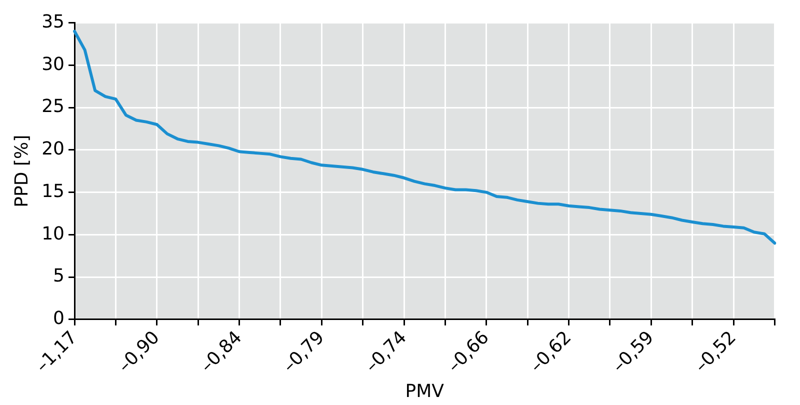  I want to click on y-tick-label: 25, so click(53, 107).